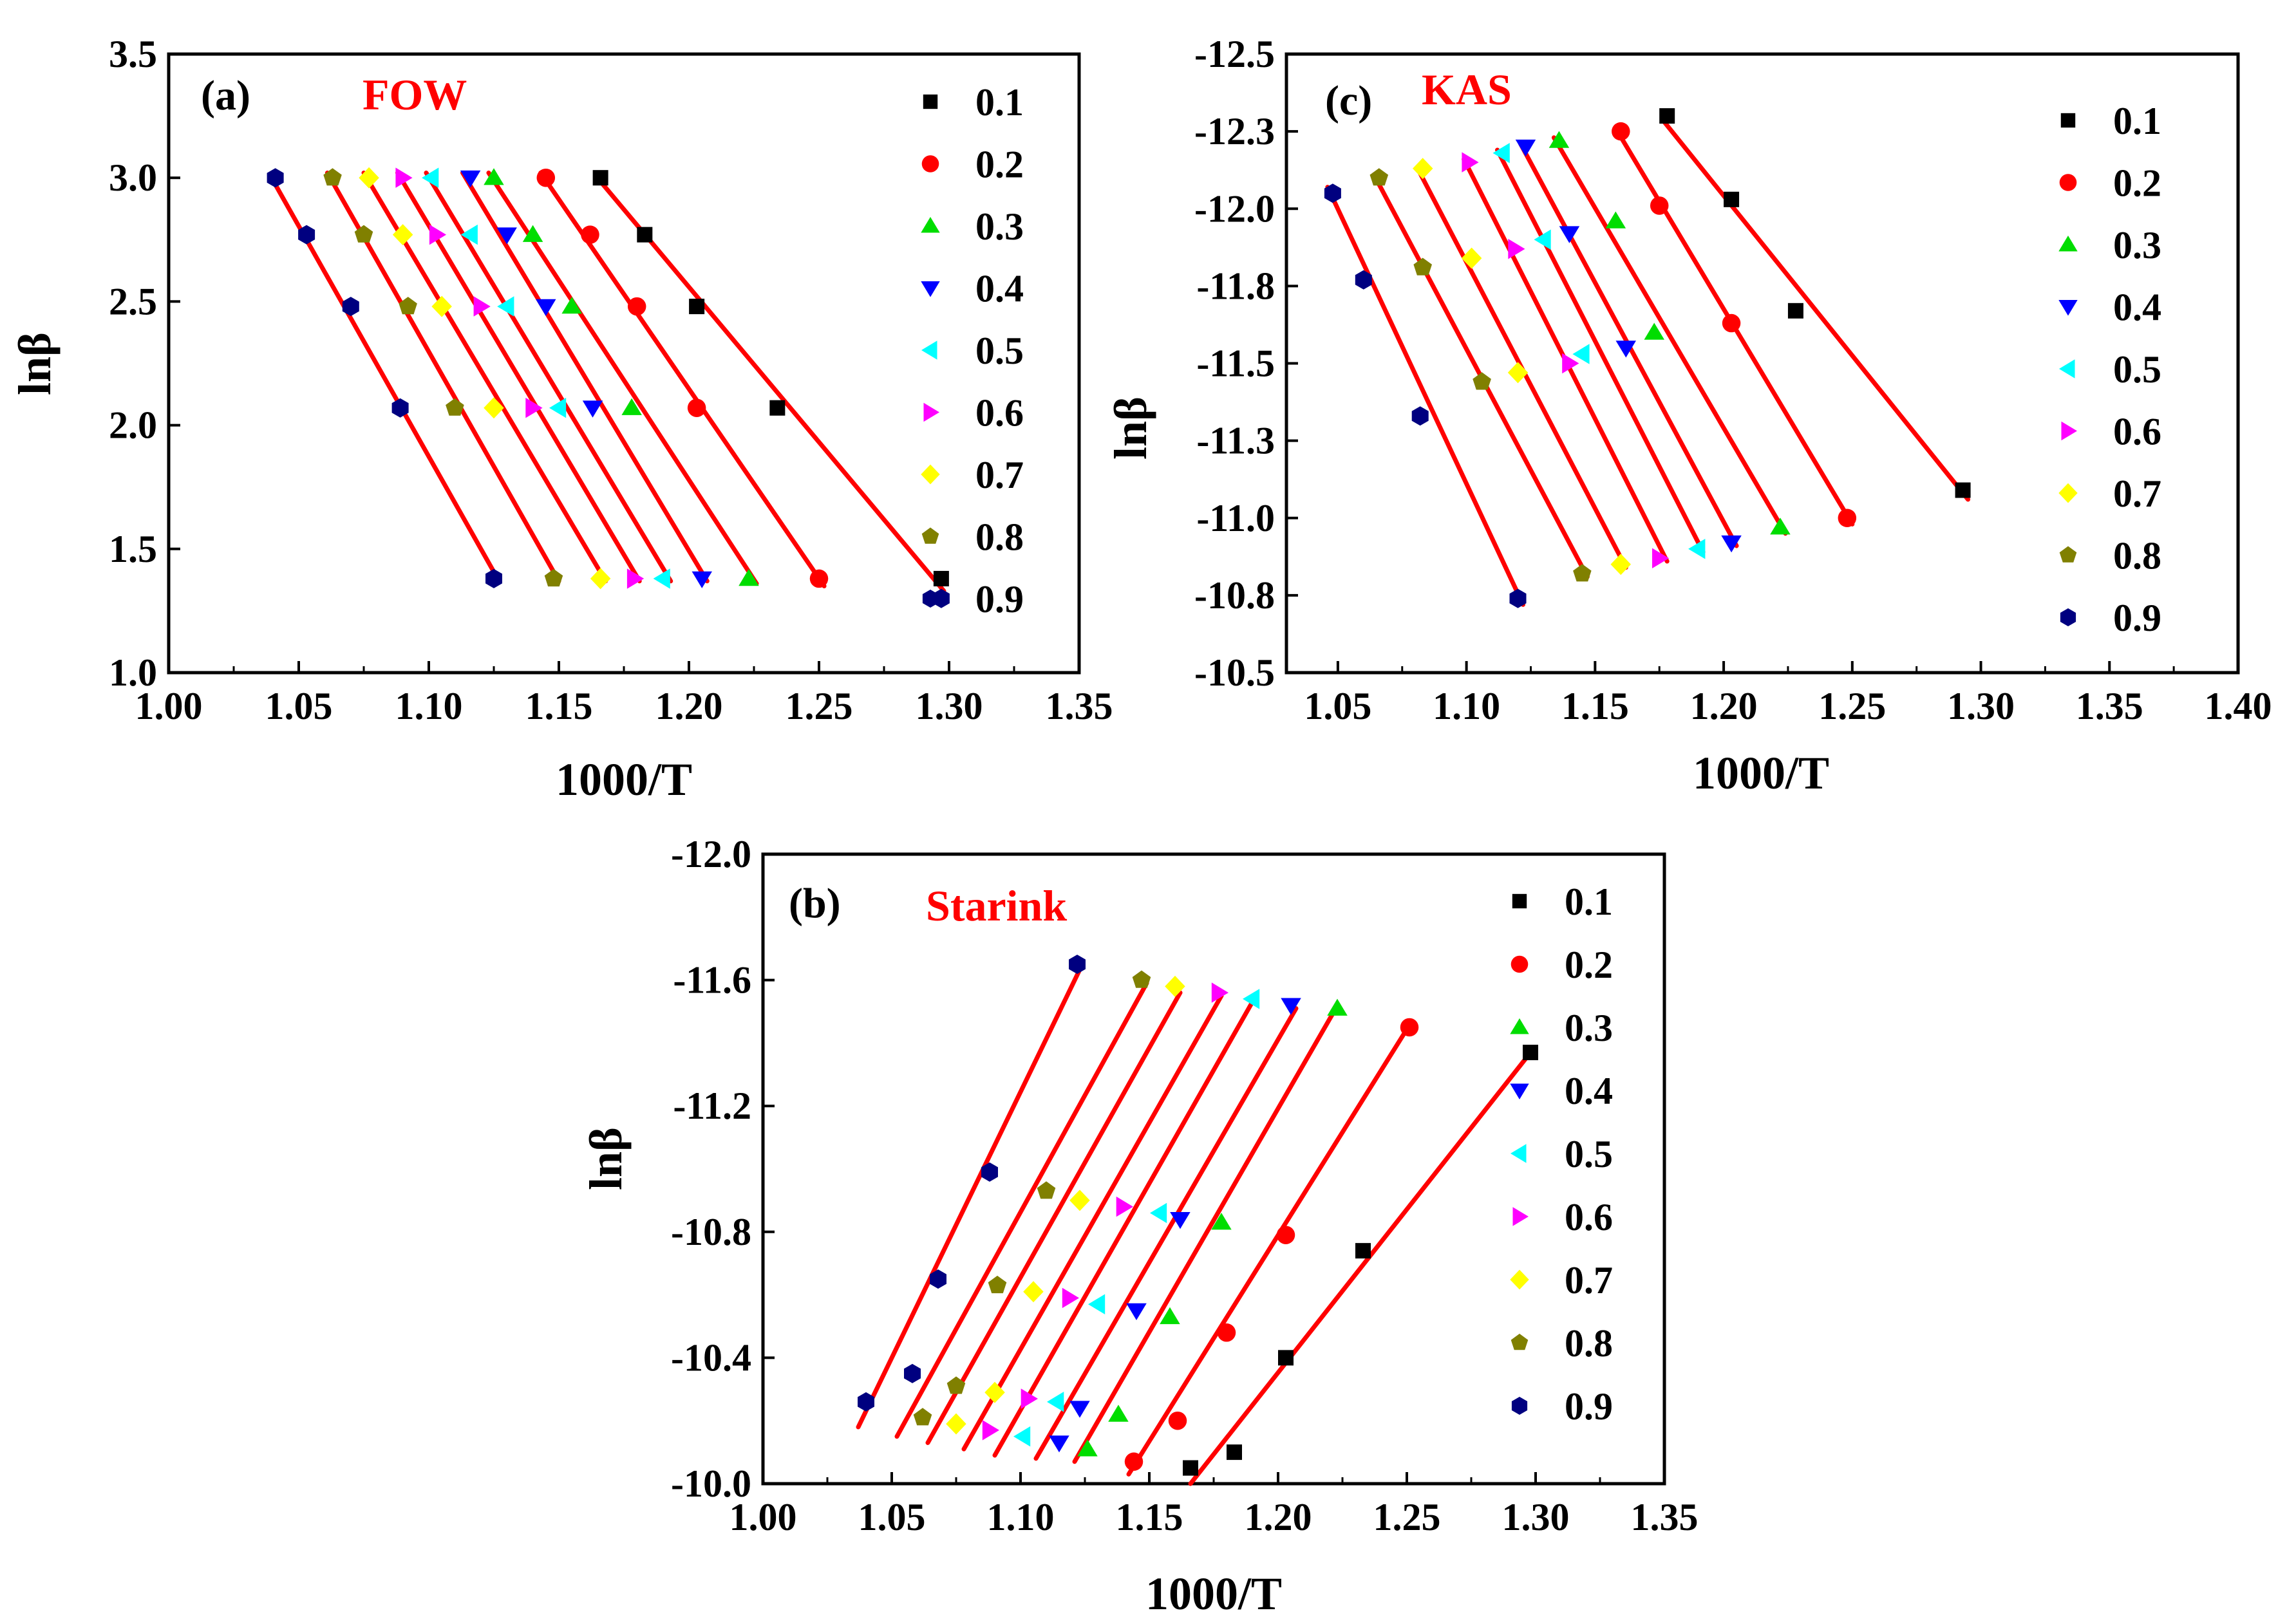 The height and width of the screenshot is (1624, 2287). What do you see at coordinates (1235, 363) in the screenshot?
I see `y-tick-label: -11.5` at bounding box center [1235, 363].